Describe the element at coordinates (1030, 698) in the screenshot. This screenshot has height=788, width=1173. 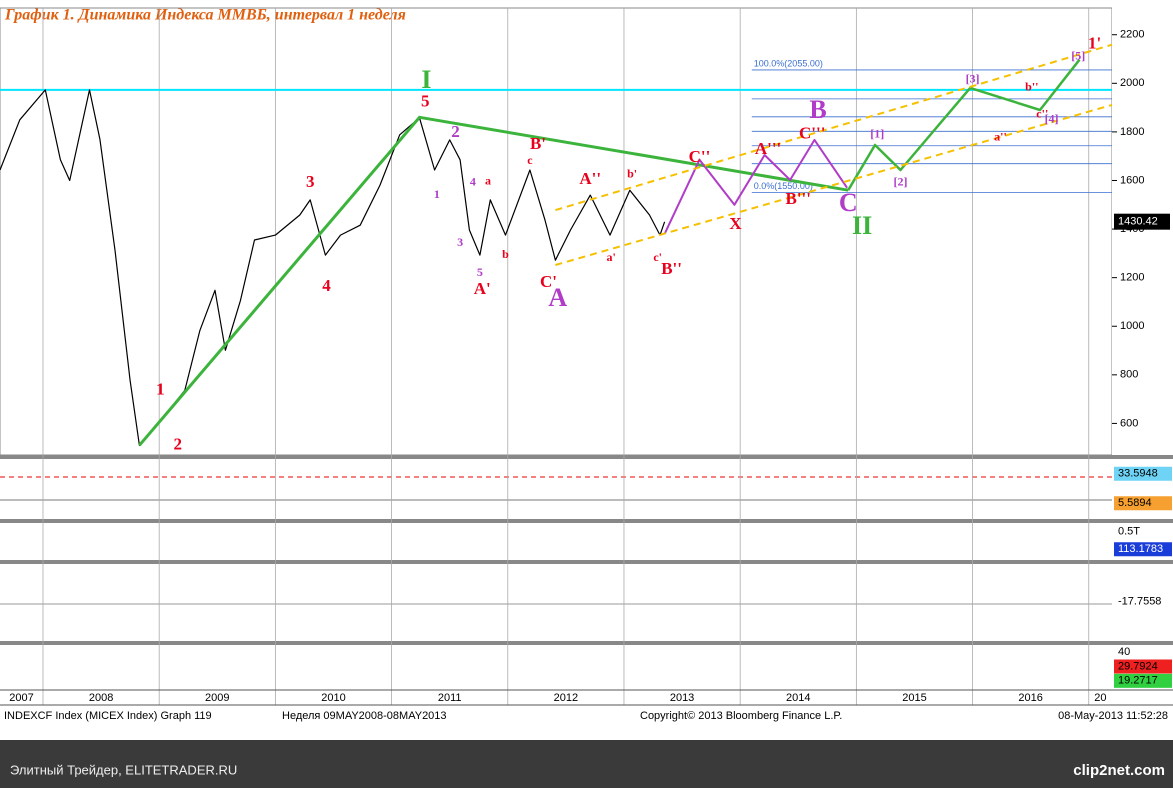
I see `x-tick-label: 2016` at that location.